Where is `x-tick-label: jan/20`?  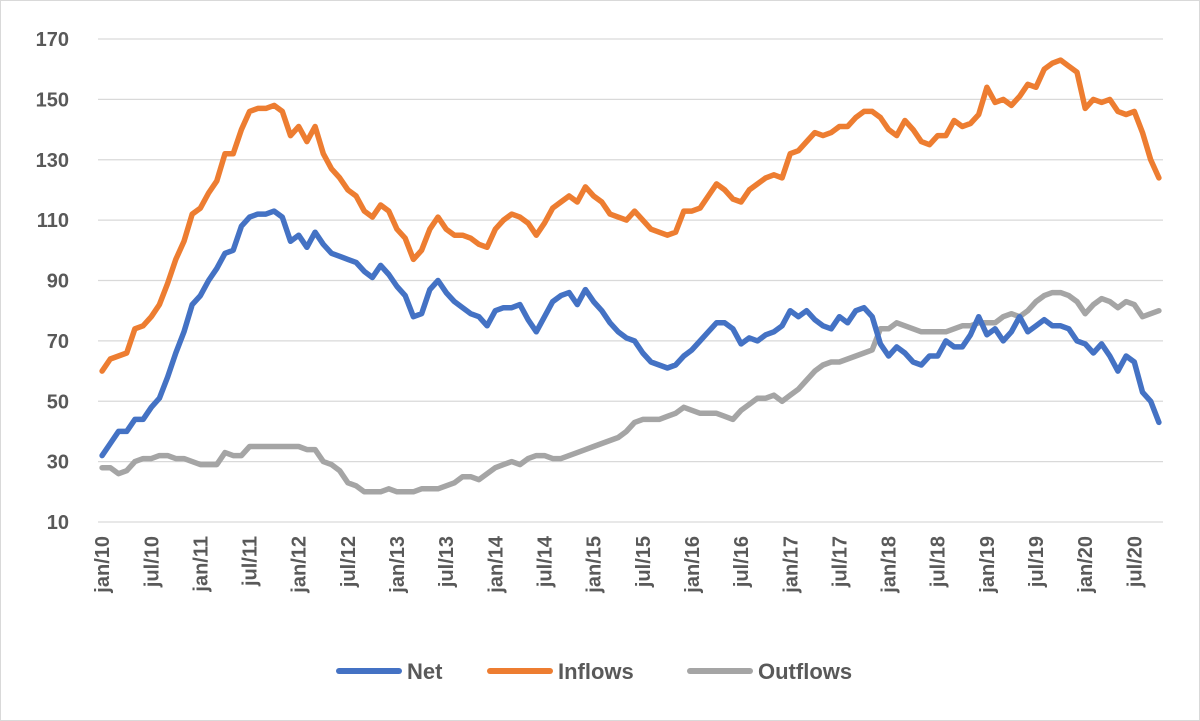
x-tick-label: jan/20 is located at coordinates (1086, 565).